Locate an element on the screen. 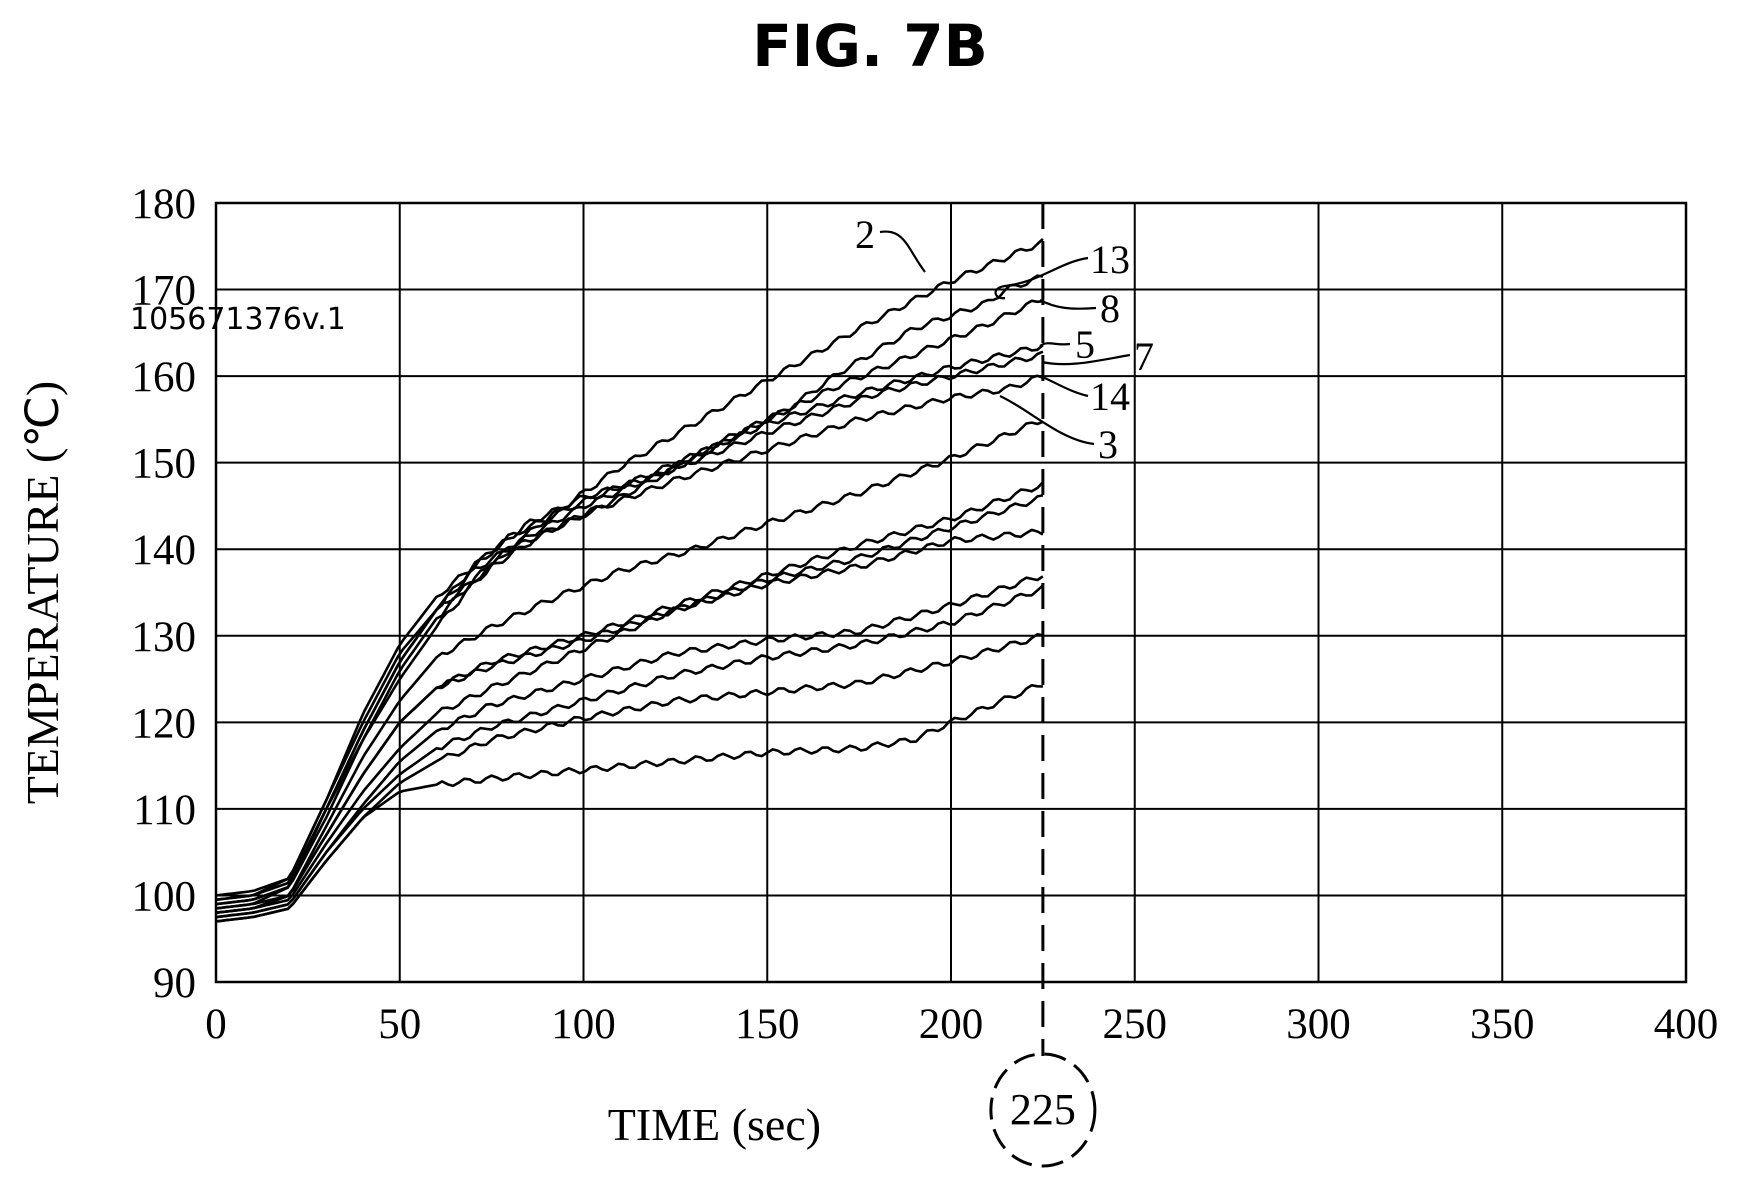  x-tick-label: 400 is located at coordinates (1686, 1024).